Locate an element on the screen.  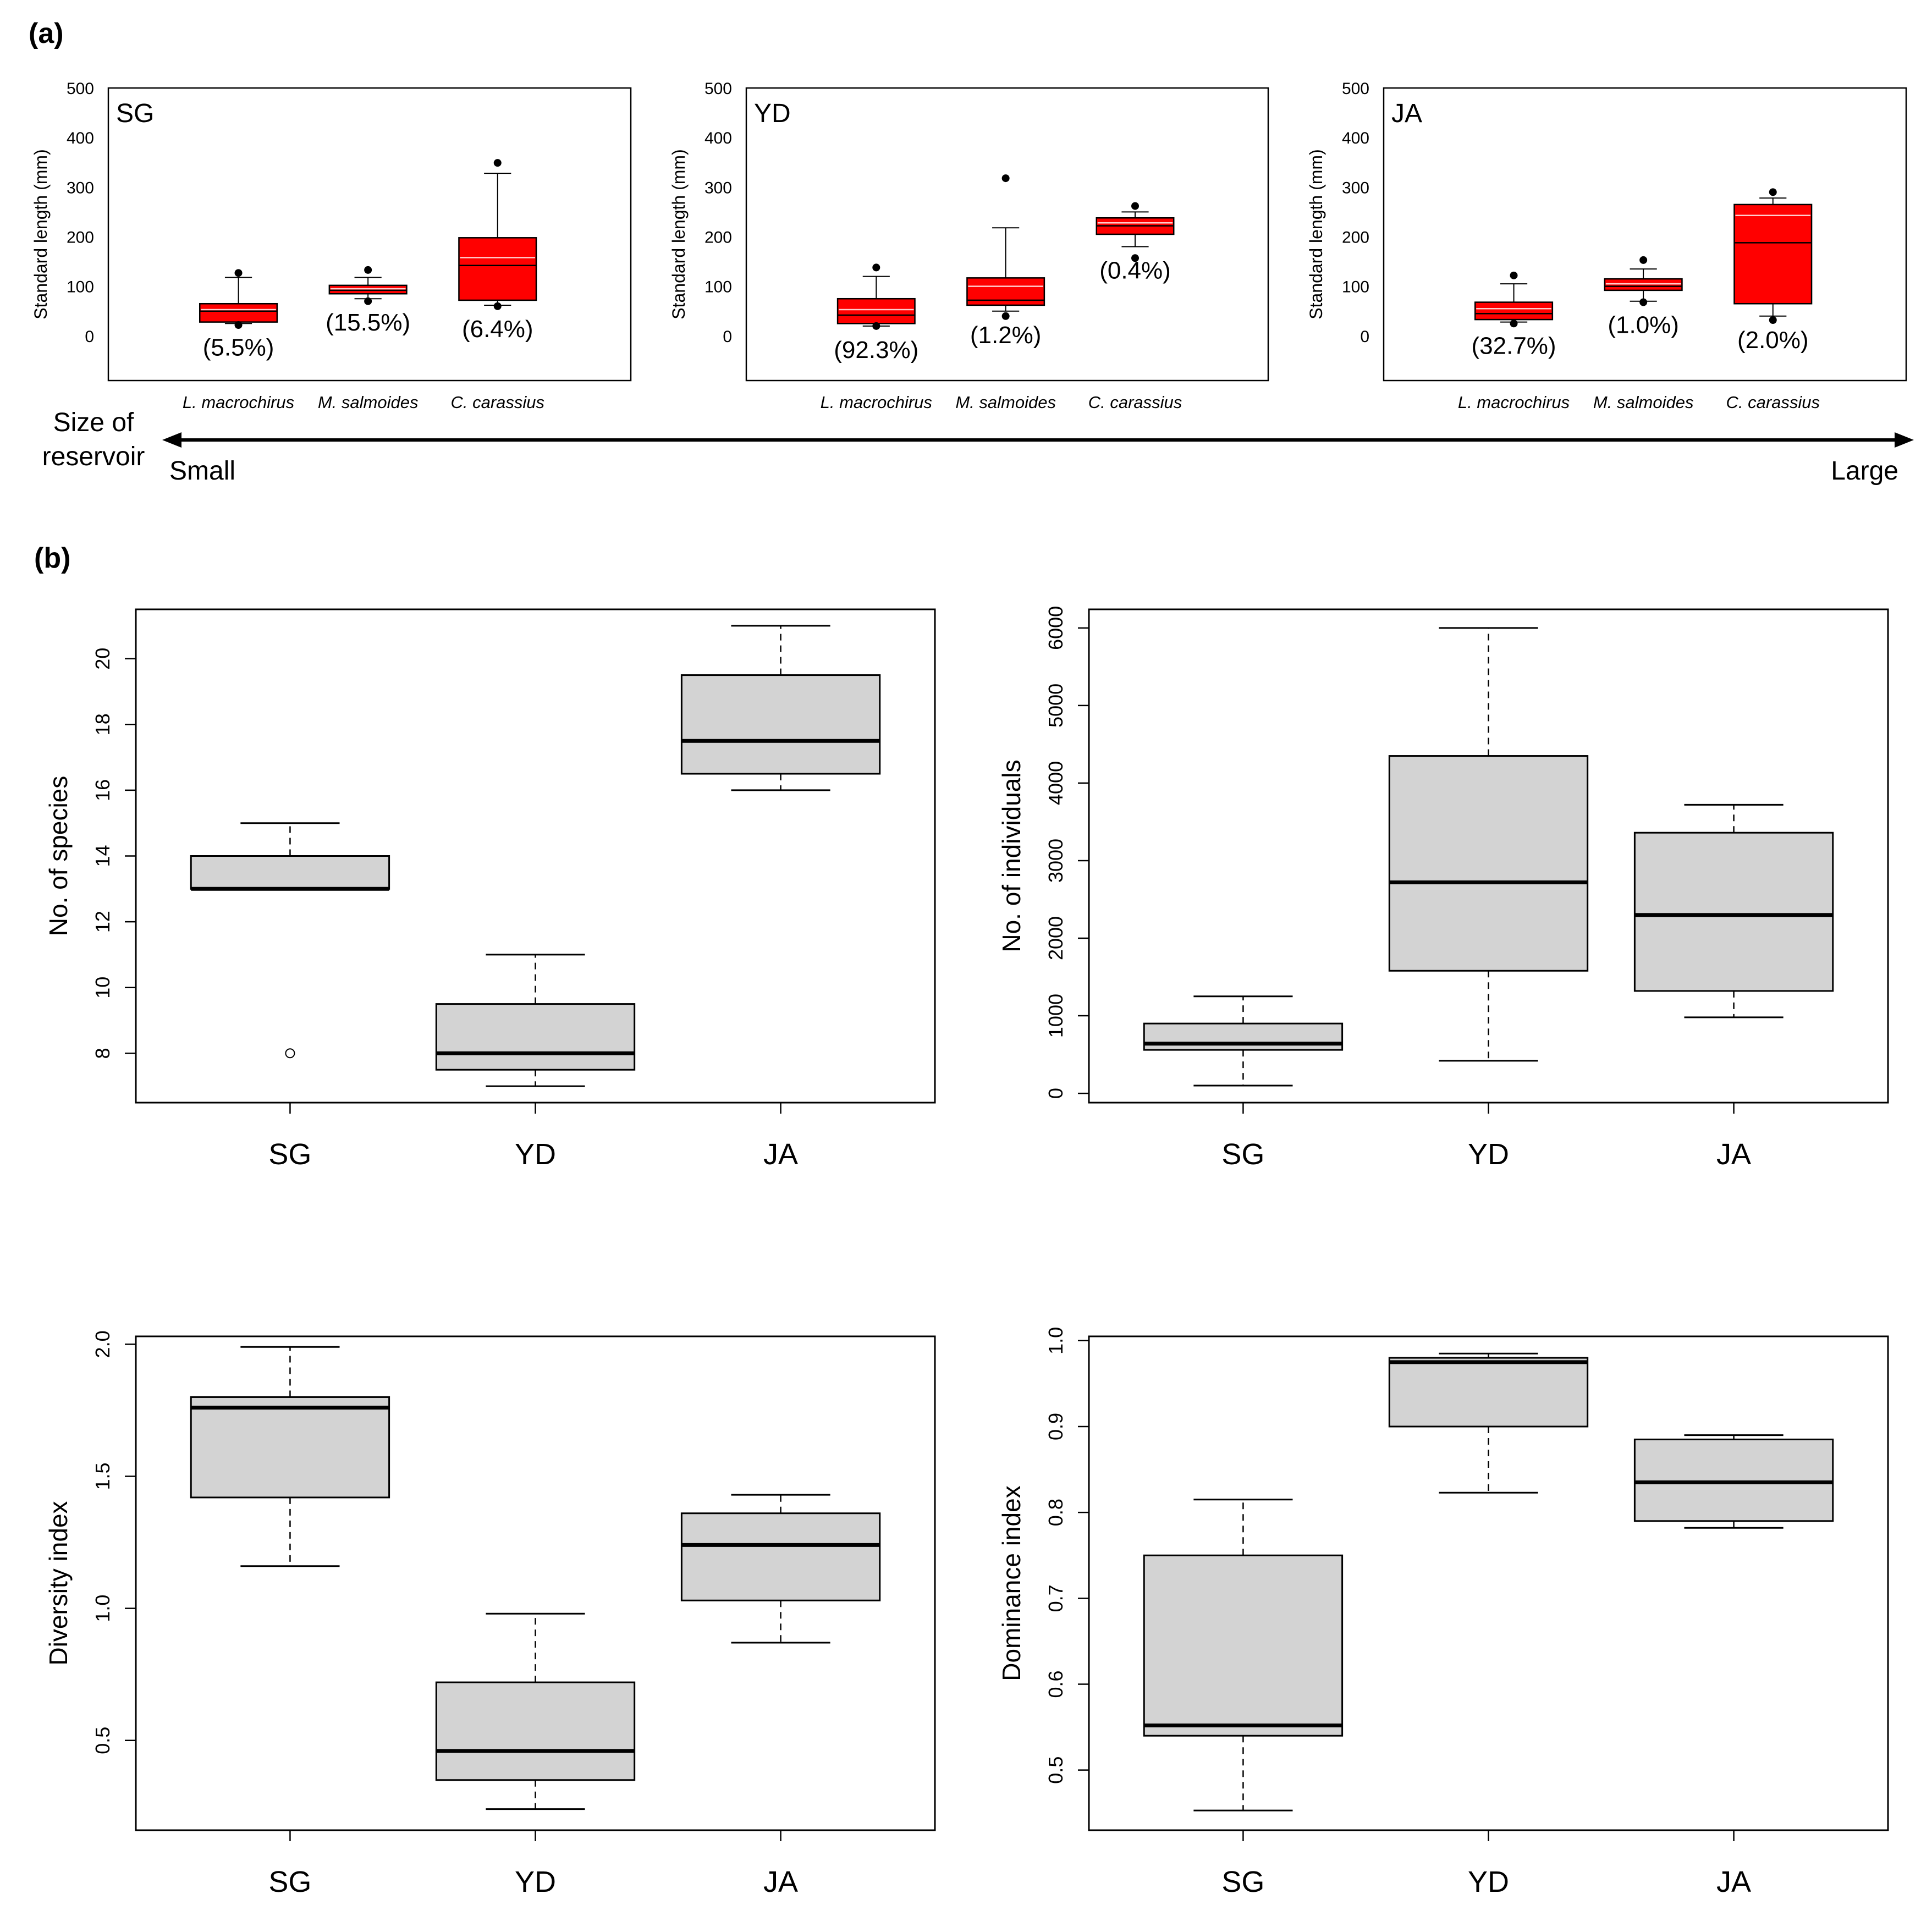
size-label-line2: reservoir is located at coordinates (93, 457).